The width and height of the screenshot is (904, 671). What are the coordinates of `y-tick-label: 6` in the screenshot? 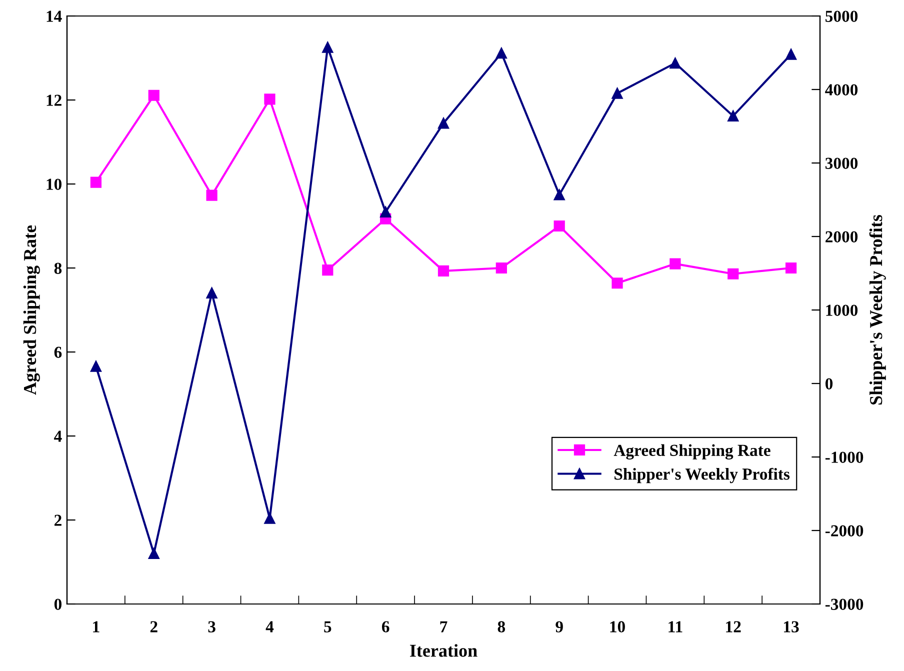 It's located at (58, 352).